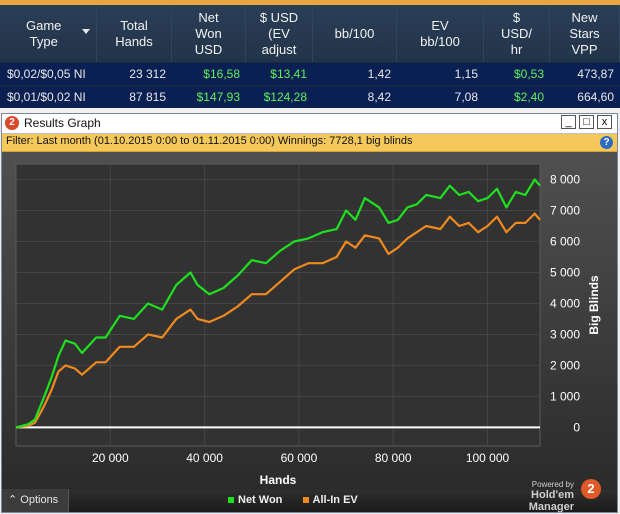  I want to click on table-cell: 87 815, so click(147, 97).